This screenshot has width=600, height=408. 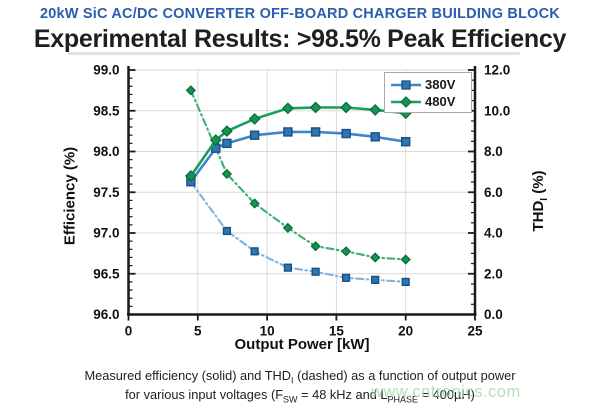 I want to click on x-tick: 10, so click(x=267, y=331).